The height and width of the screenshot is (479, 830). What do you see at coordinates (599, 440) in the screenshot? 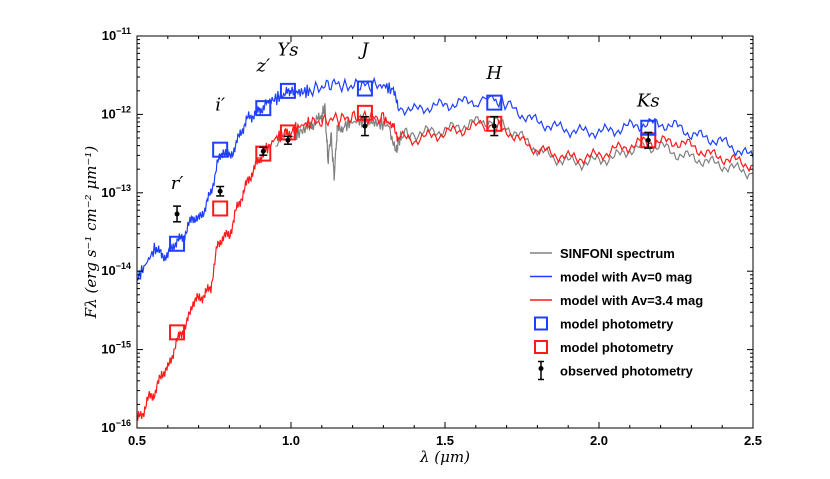
I see `x-tick-label: 2.0` at bounding box center [599, 440].